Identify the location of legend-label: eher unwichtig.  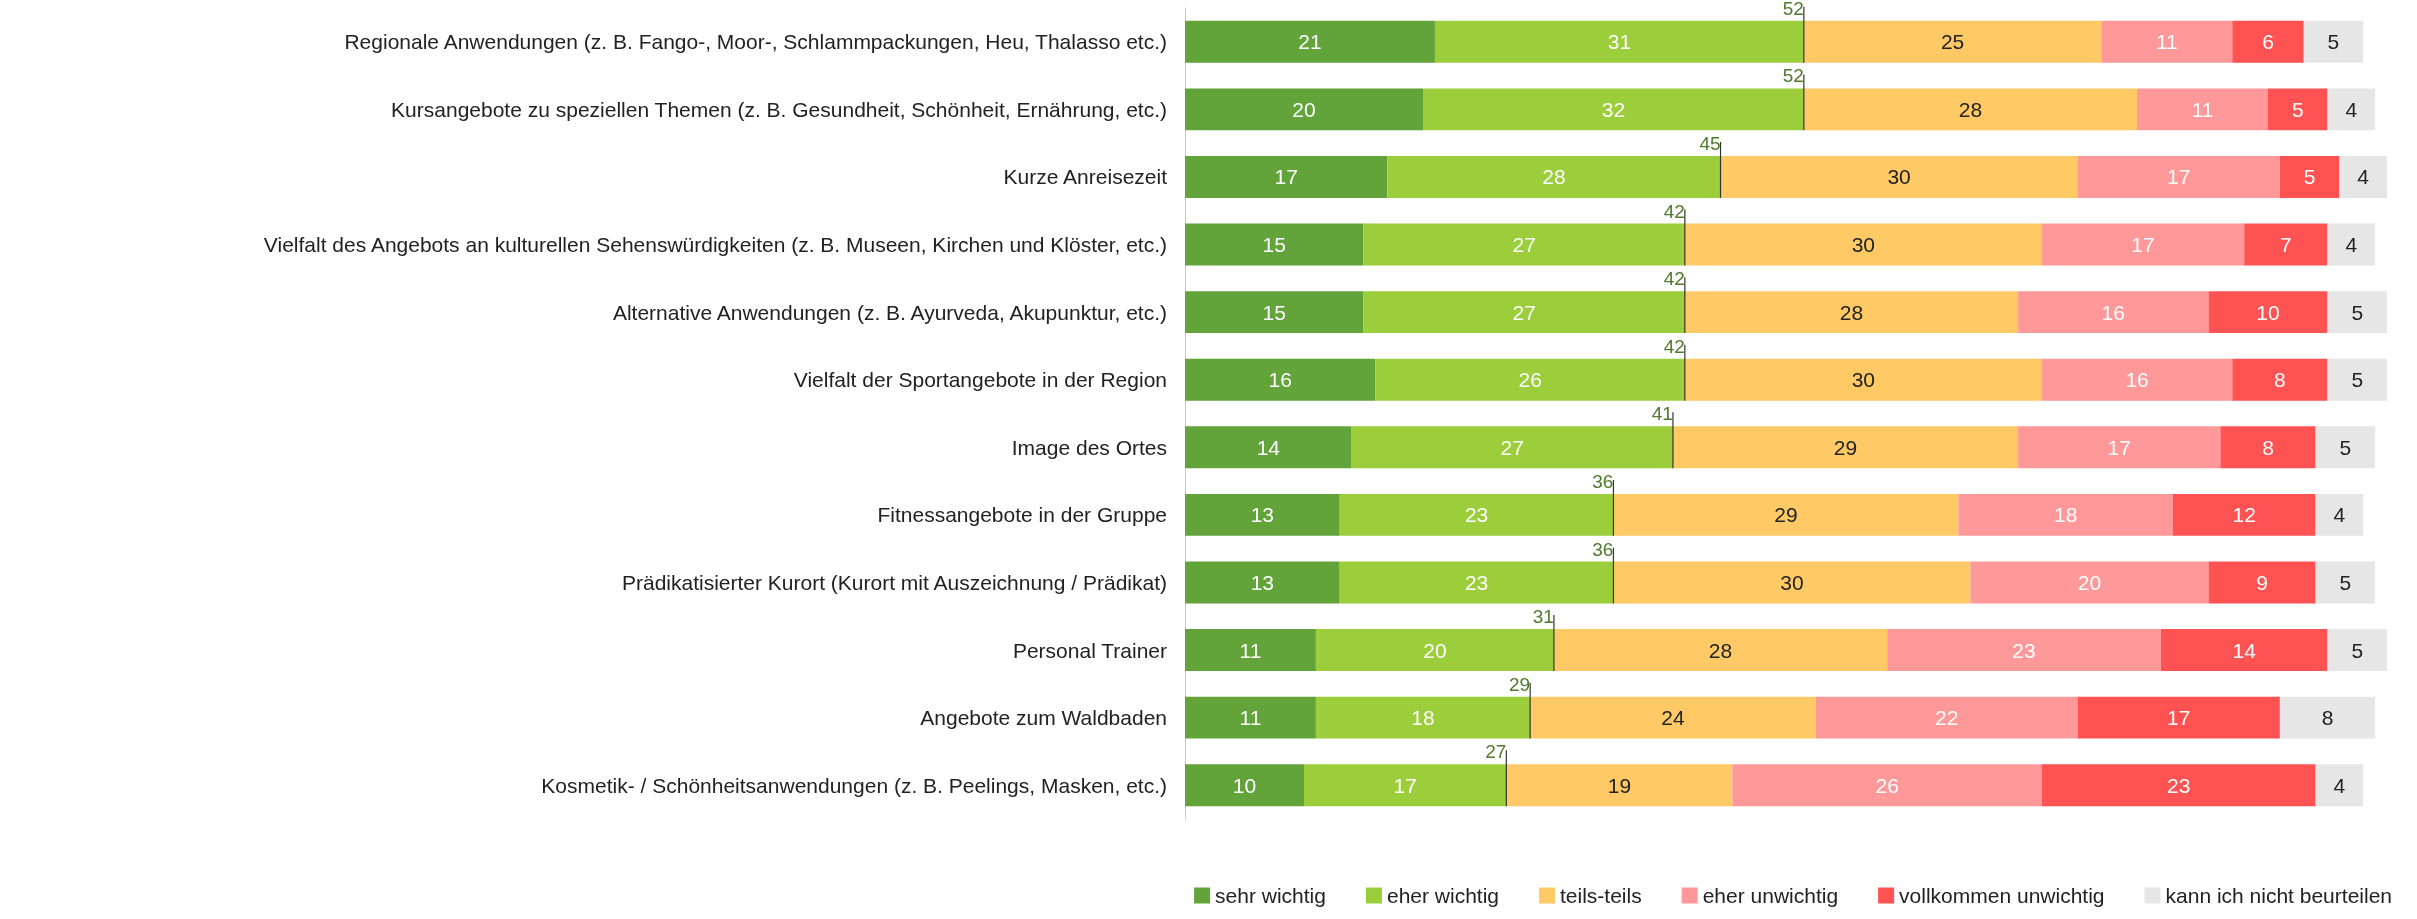
(1770, 895).